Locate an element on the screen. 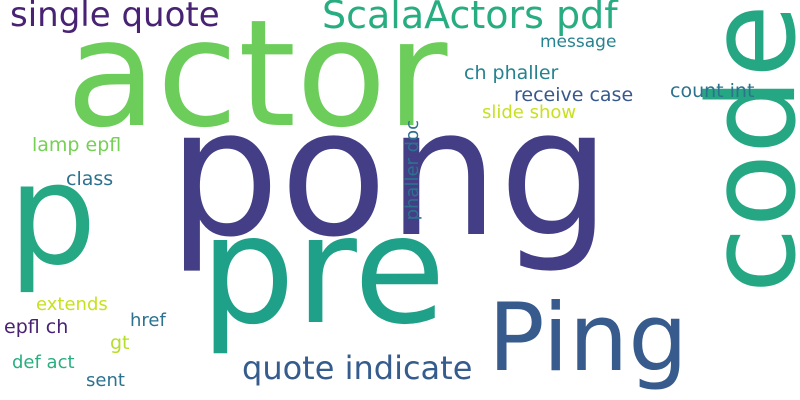 The image size is (800, 400). word-message: message is located at coordinates (578, 42).